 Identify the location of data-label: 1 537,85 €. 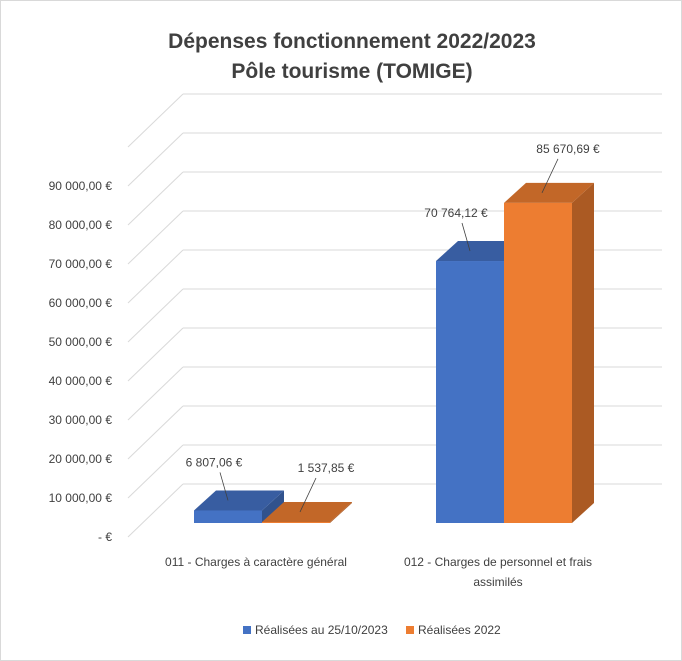
(326, 468).